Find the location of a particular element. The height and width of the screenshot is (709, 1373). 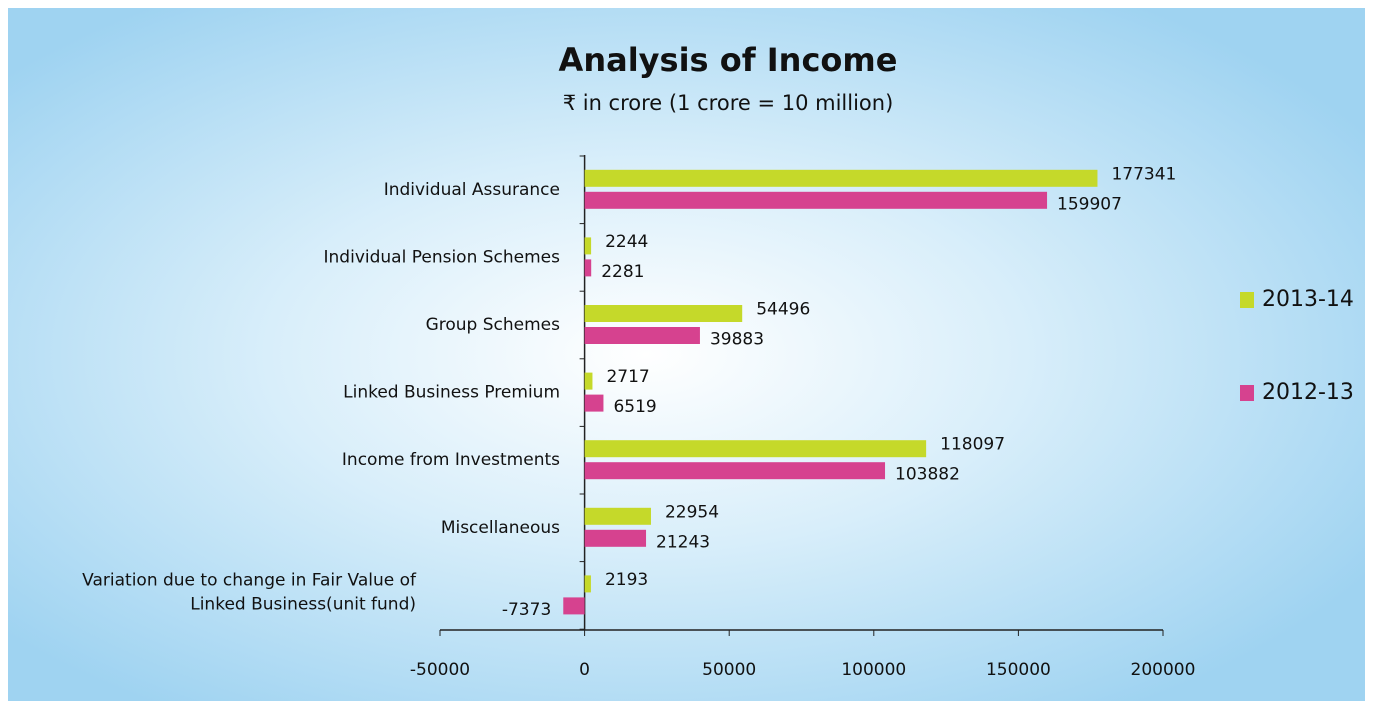

value-label: 6519 is located at coordinates (634, 407).